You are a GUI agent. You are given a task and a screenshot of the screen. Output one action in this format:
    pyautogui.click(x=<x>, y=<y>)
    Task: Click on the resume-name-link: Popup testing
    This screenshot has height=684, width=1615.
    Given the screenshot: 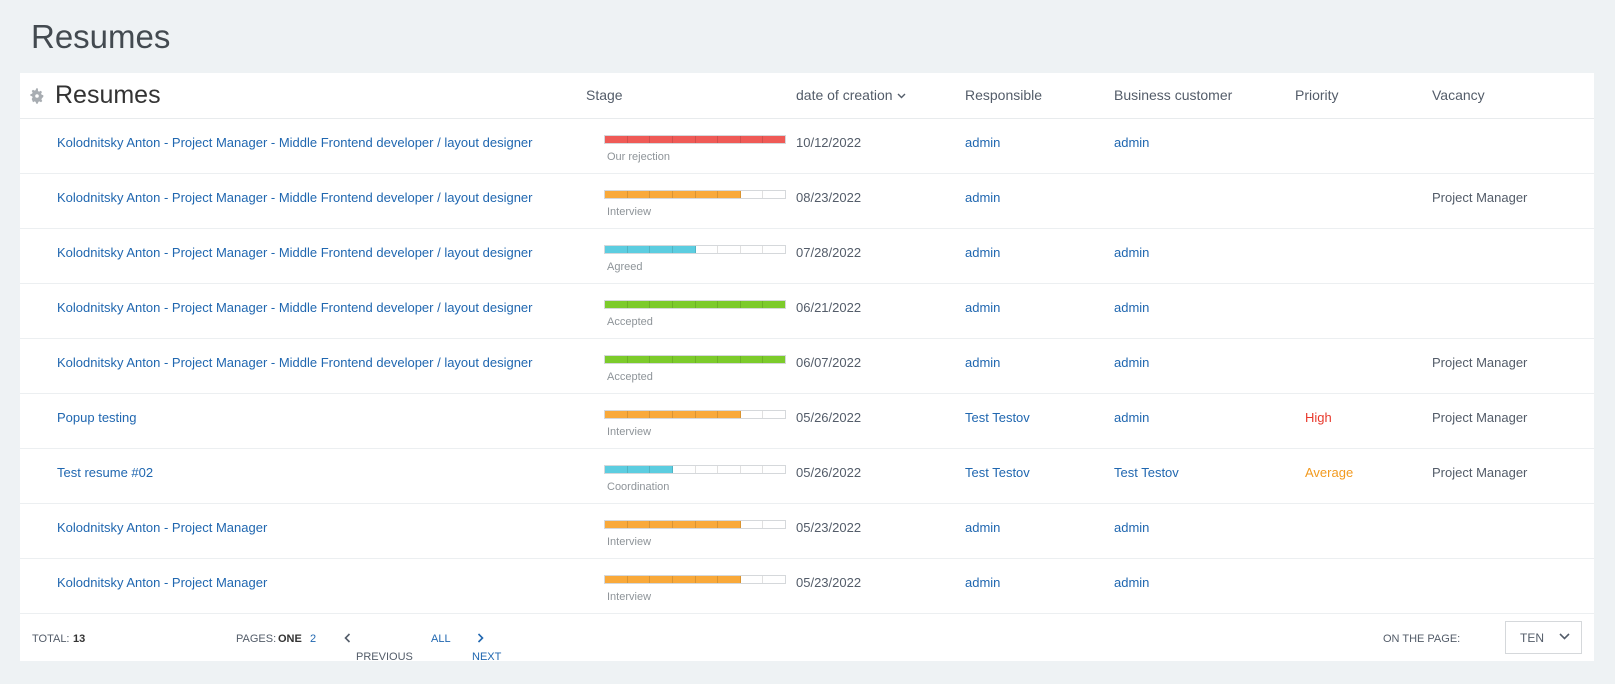 What is the action you would take?
    pyautogui.click(x=97, y=417)
    